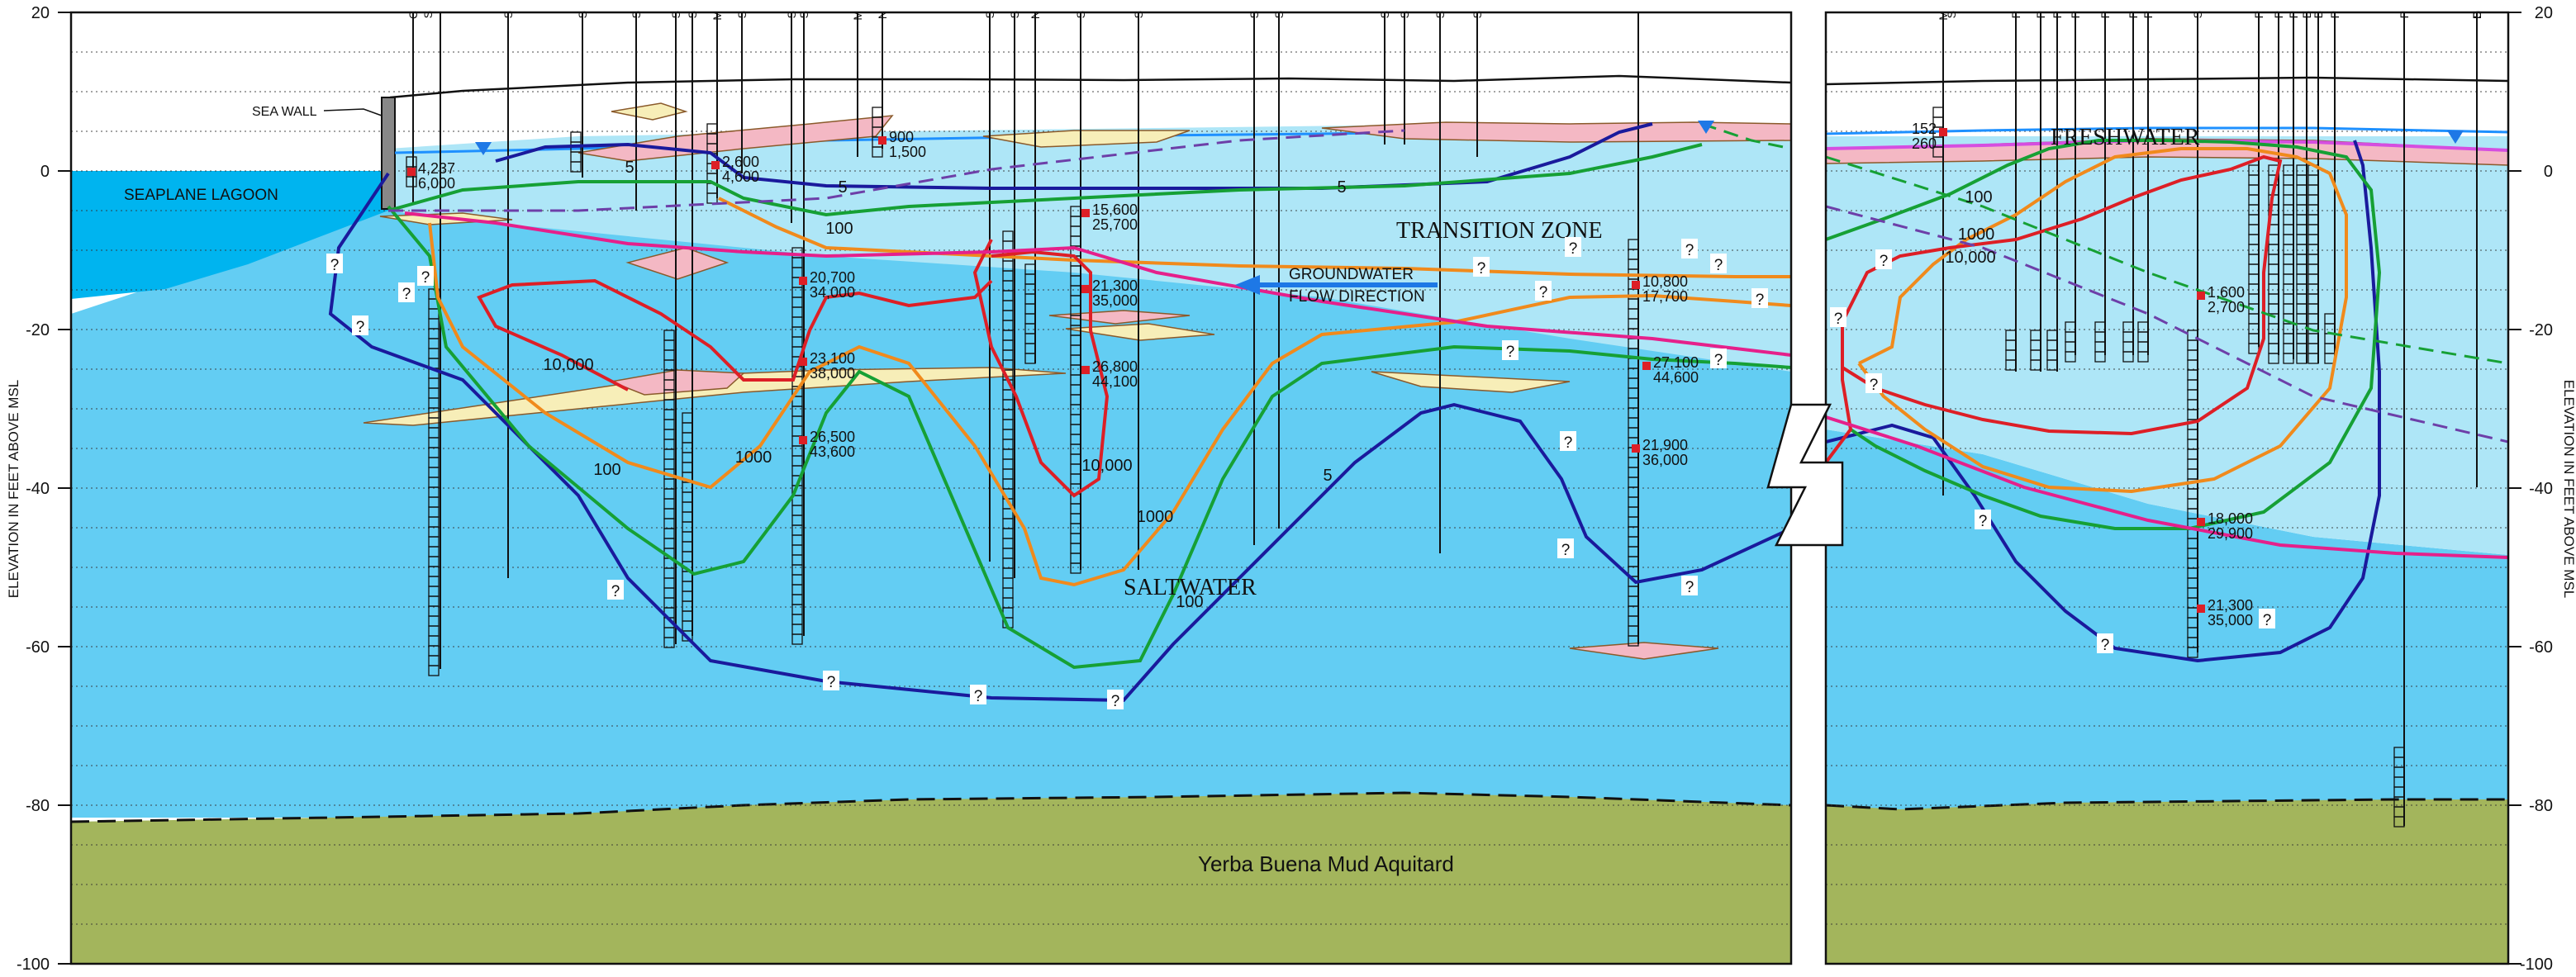 This screenshot has height=977, width=2576. What do you see at coordinates (1140, 332) in the screenshot?
I see `sand-lens` at bounding box center [1140, 332].